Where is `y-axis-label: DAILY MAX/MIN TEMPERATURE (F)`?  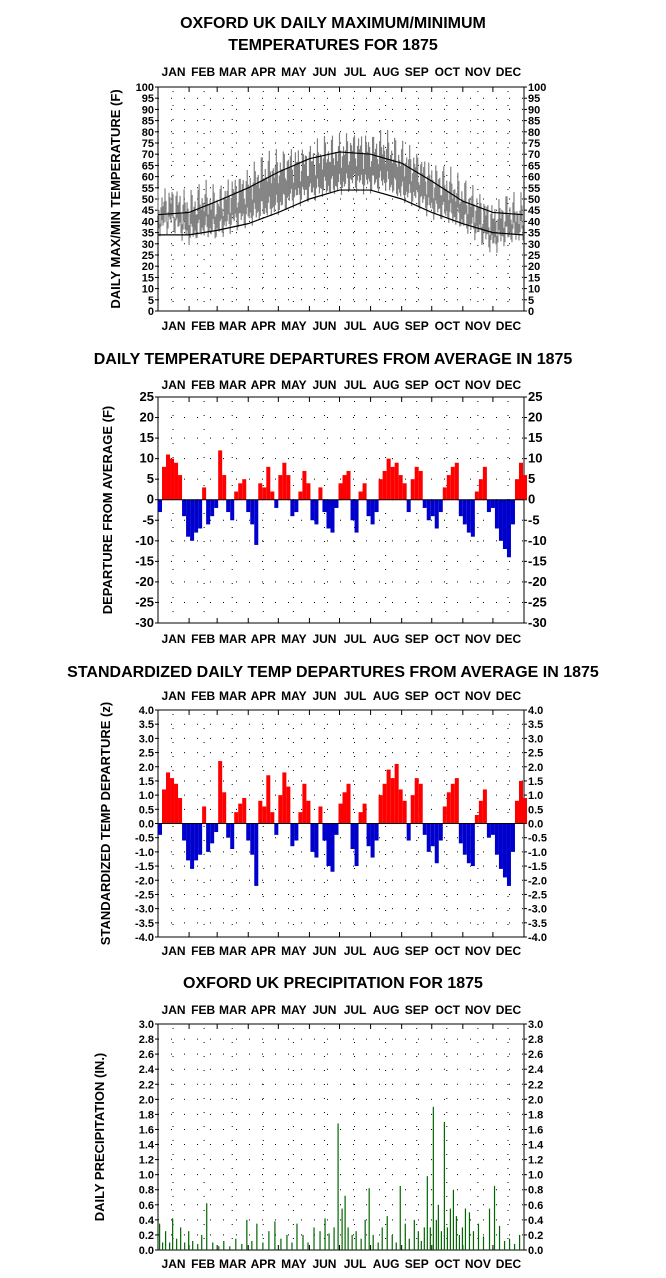 y-axis-label: DAILY MAX/MIN TEMPERATURE (F) is located at coordinates (115, 198).